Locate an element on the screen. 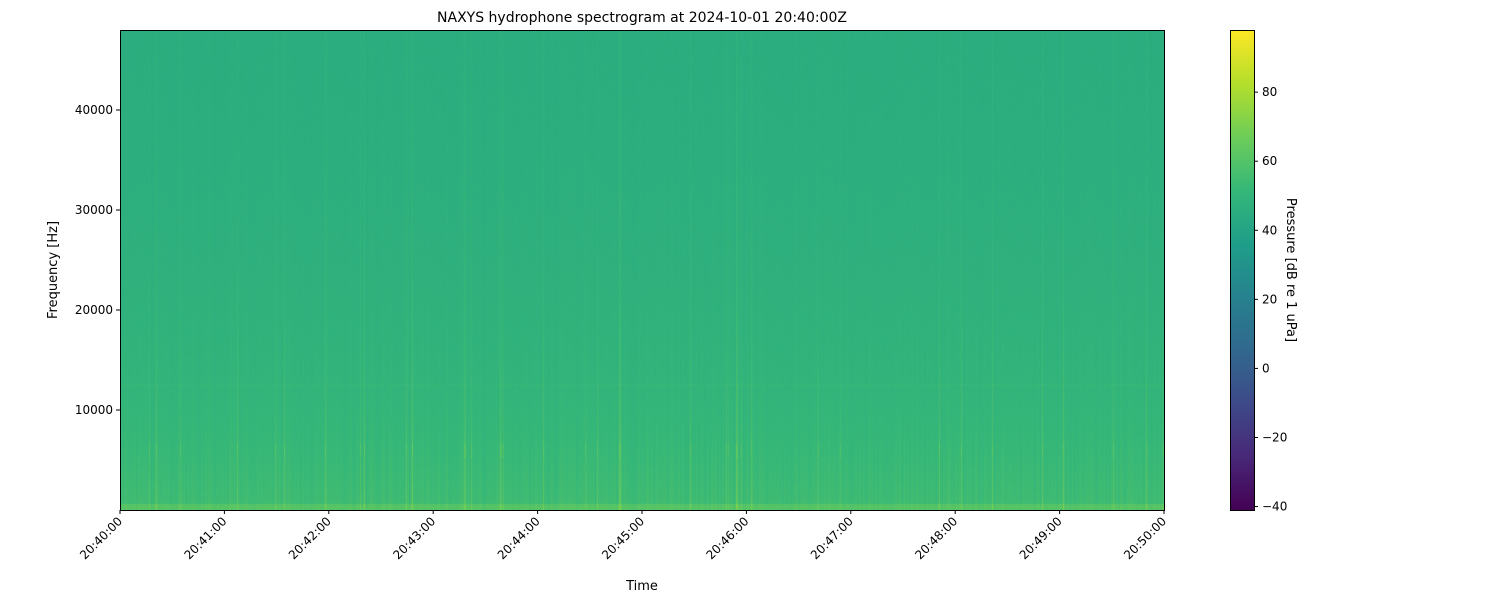  x-tick-label: 20:43:00 is located at coordinates (414, 538).